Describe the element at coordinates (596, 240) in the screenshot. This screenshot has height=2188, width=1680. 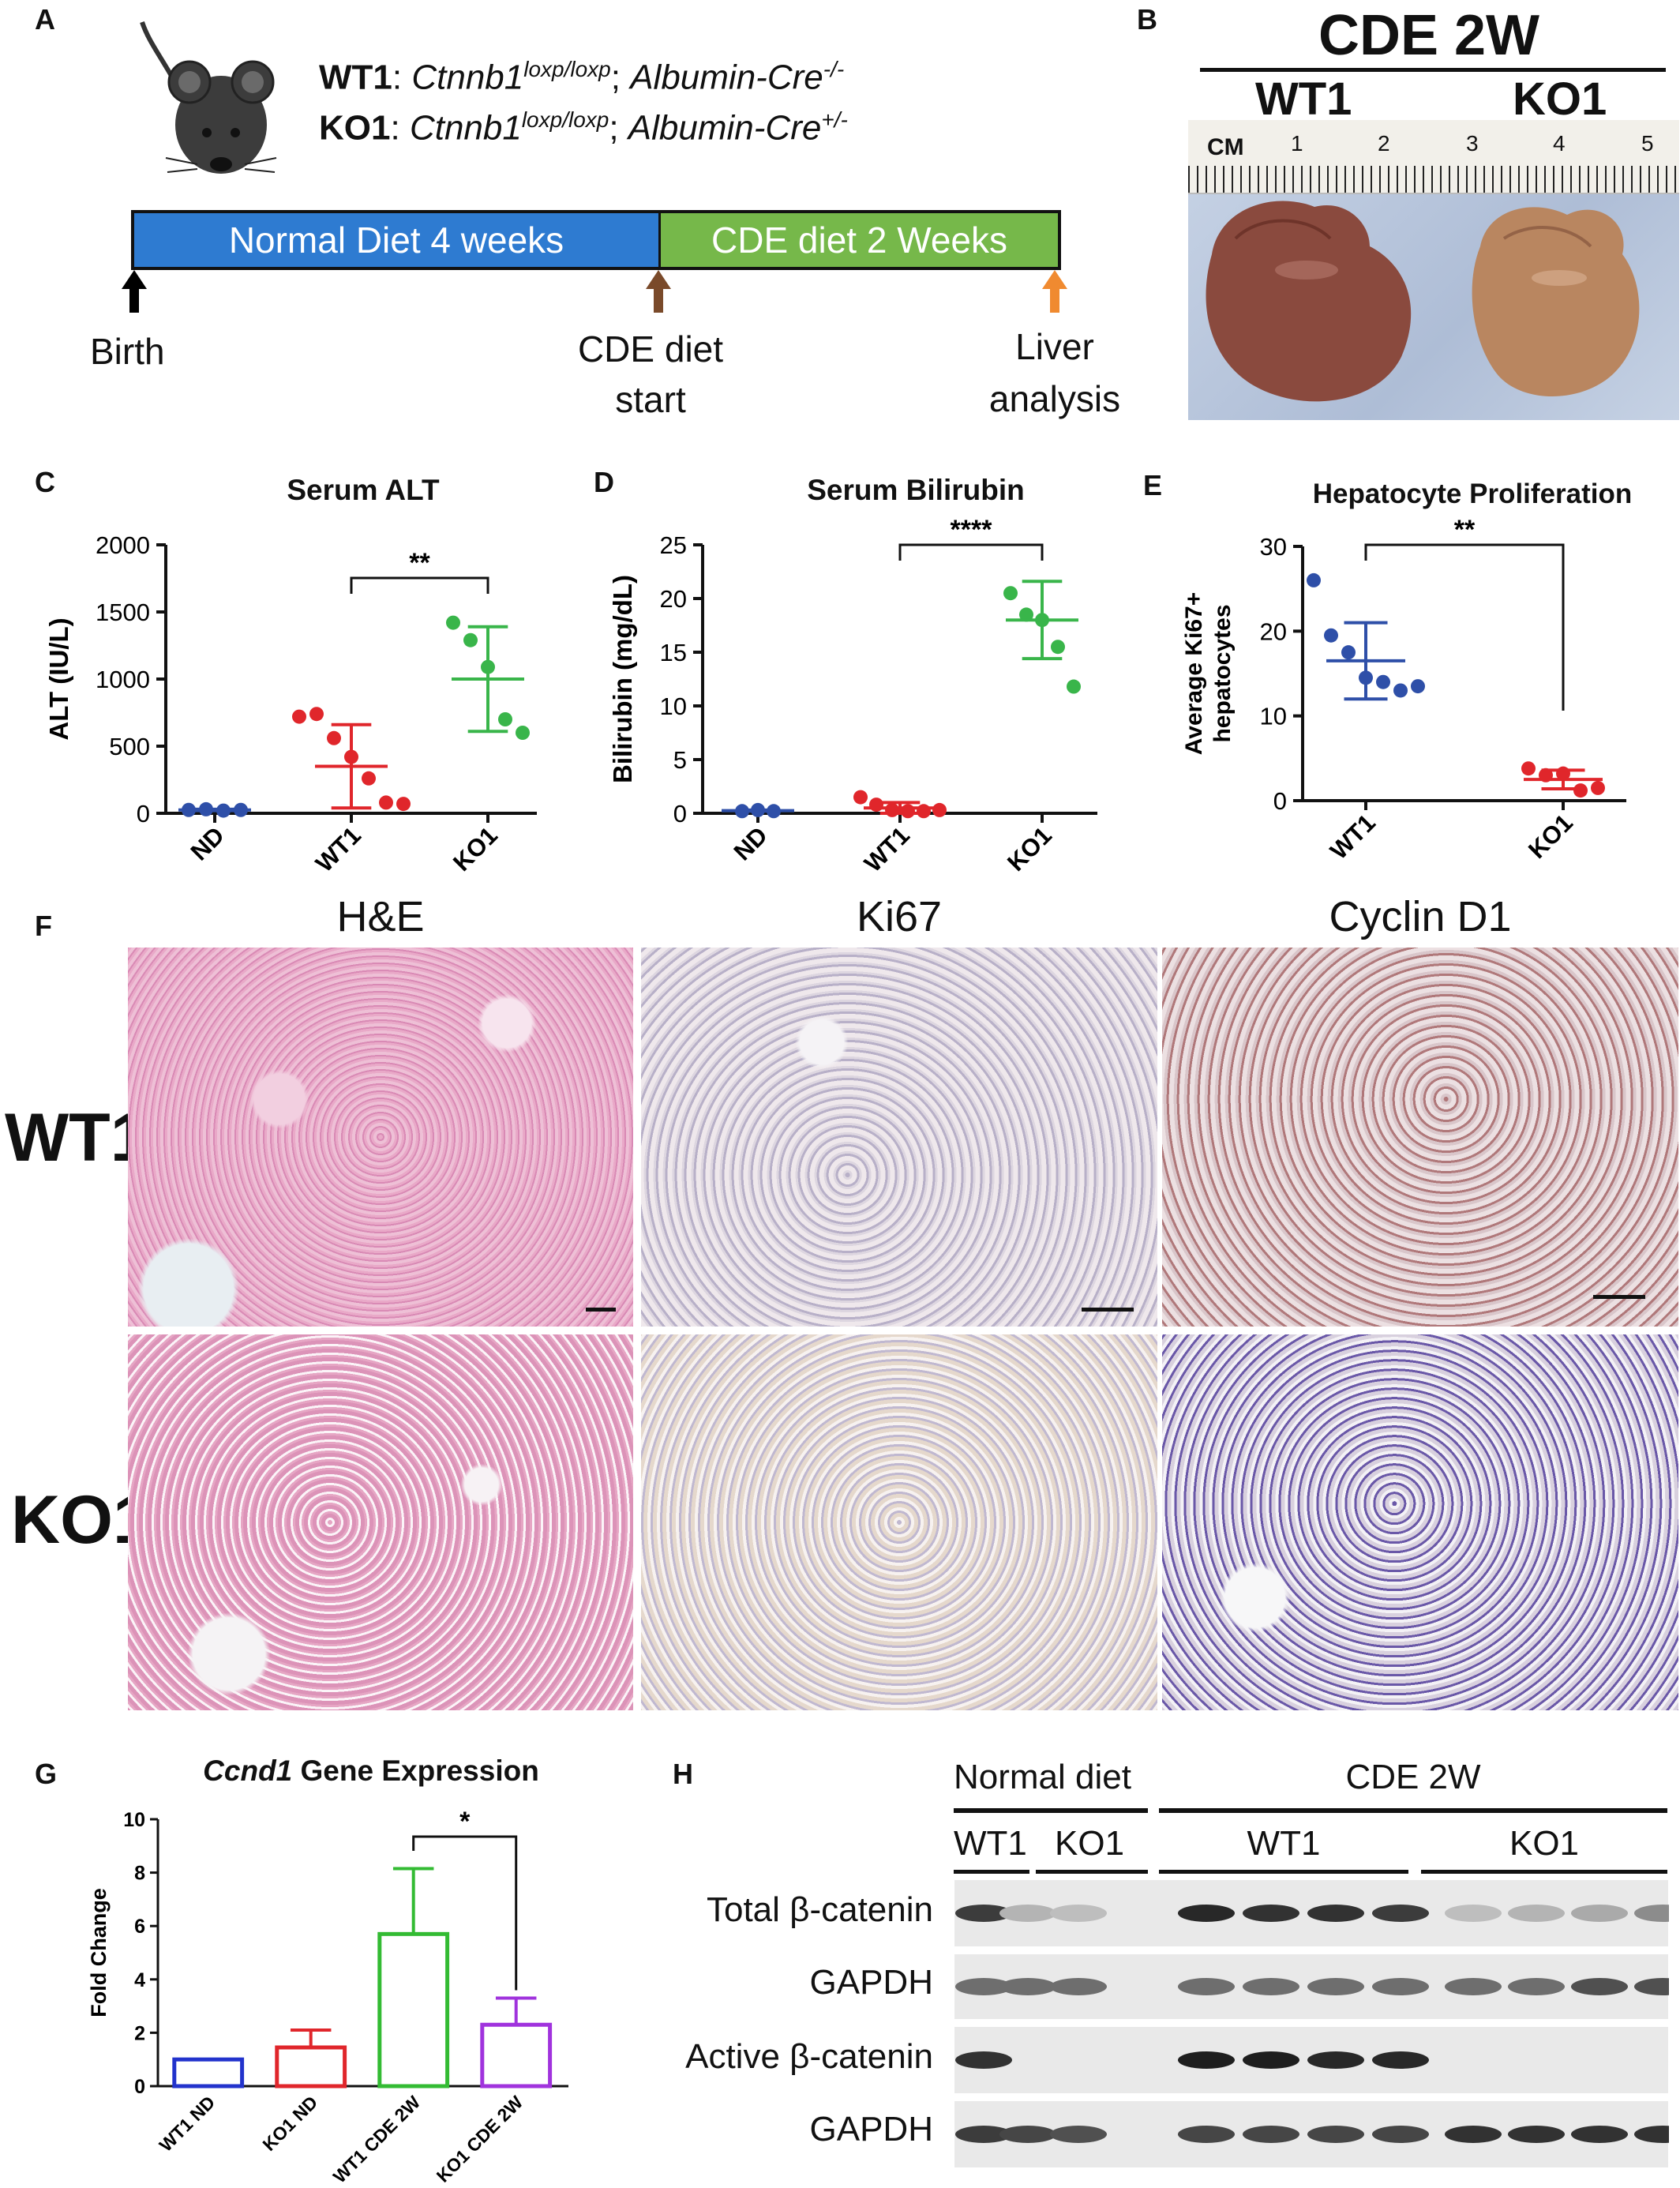
I see `timeline-bar: Normal Diet 4 weeks CDE diet 2 Weeks` at that location.